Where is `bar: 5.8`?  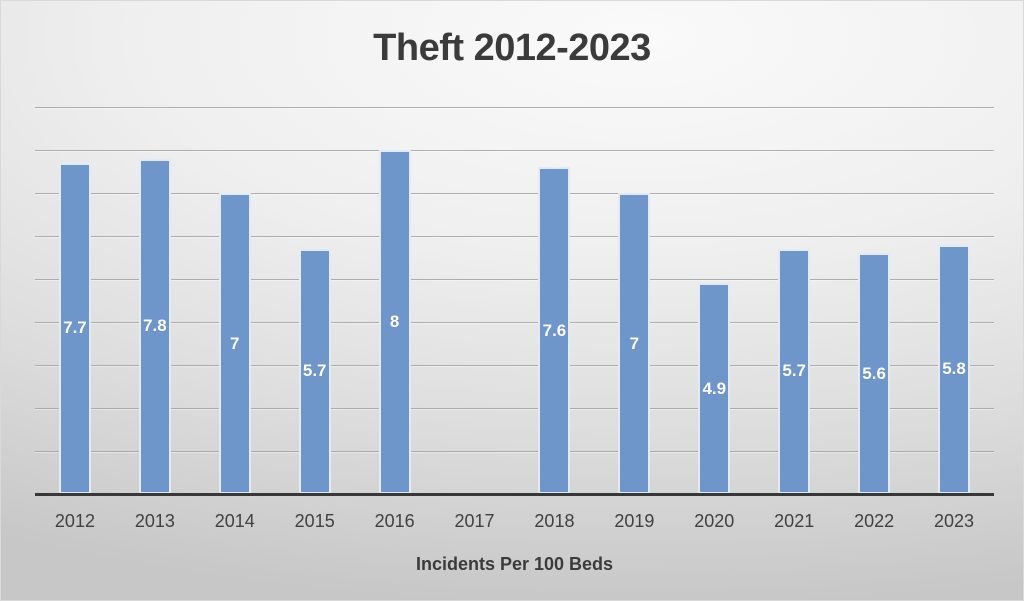 bar: 5.8 is located at coordinates (954, 369).